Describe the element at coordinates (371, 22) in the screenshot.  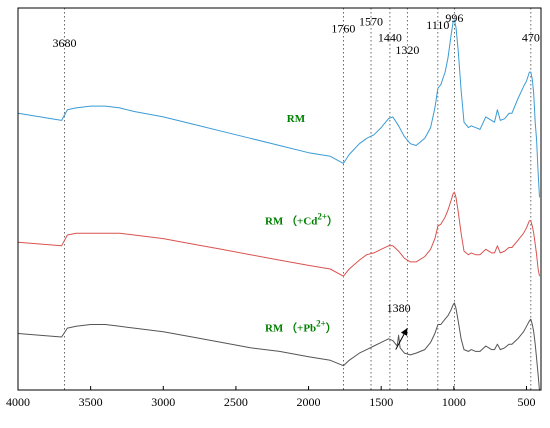
I see `peak-label-1570: 1570` at that location.